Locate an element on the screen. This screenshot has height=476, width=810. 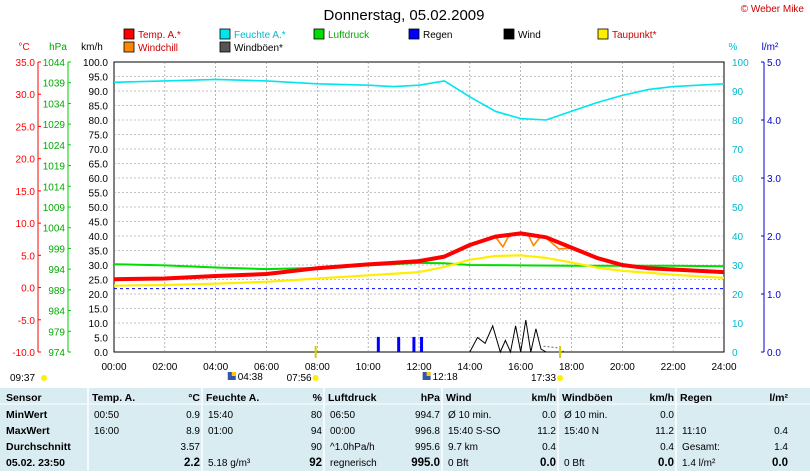
humidity-tick-label: 90 is located at coordinates (738, 92).